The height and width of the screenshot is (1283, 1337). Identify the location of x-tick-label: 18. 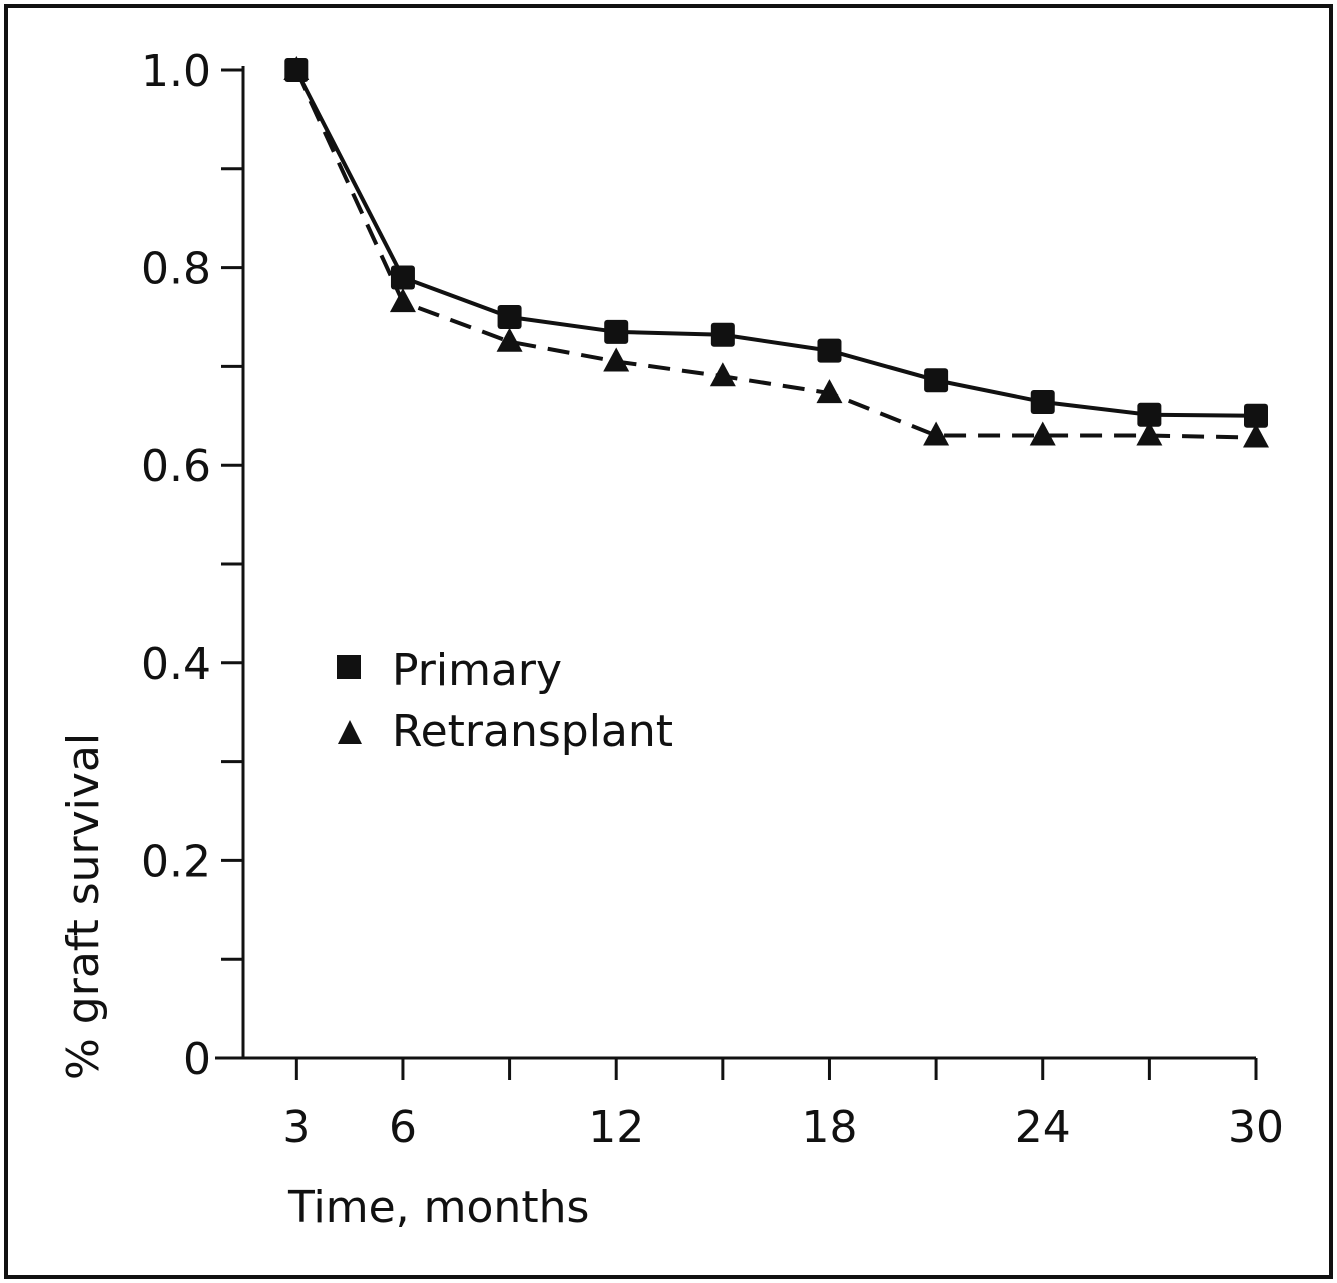
(829, 1127).